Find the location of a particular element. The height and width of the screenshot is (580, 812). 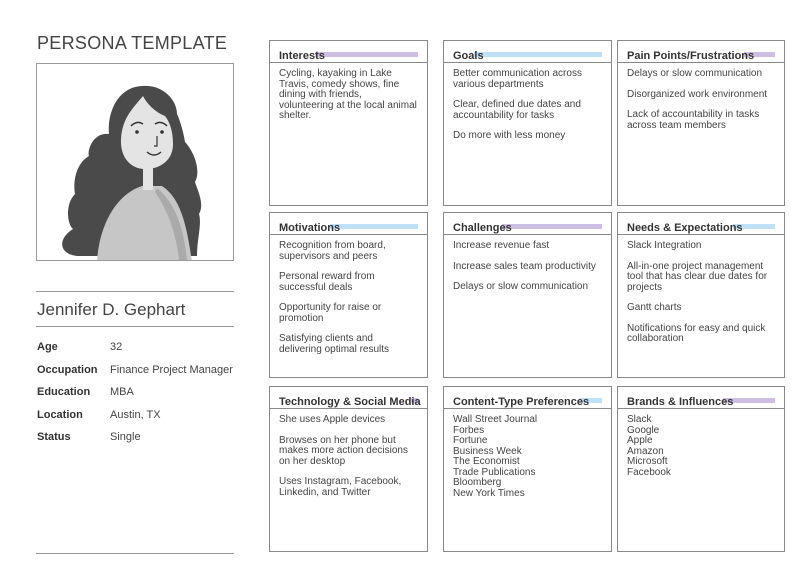

card-item: Personal reward from successful deals is located at coordinates (327, 282).